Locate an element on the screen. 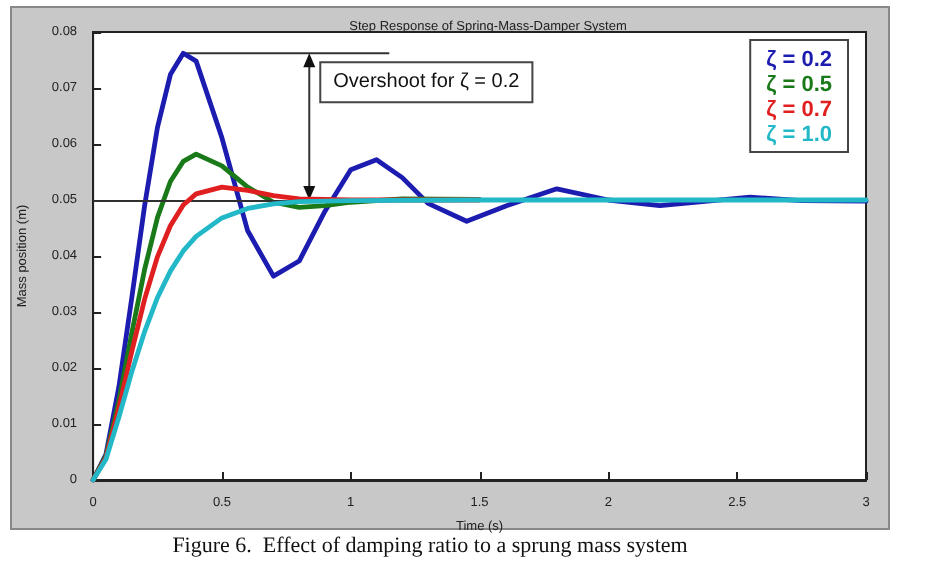  text: ζ = 0.5 is located at coordinates (799, 85).